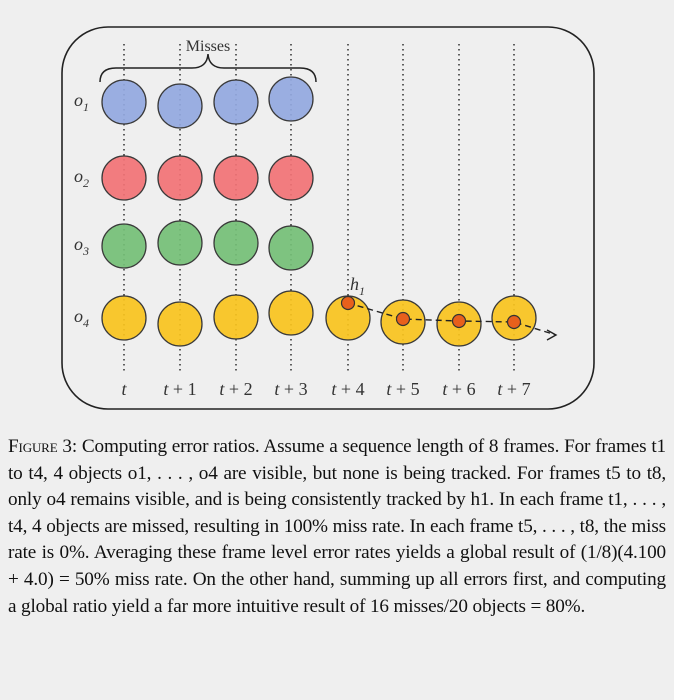  Describe the element at coordinates (208, 46) in the screenshot. I see `misses-label: Misses` at that location.